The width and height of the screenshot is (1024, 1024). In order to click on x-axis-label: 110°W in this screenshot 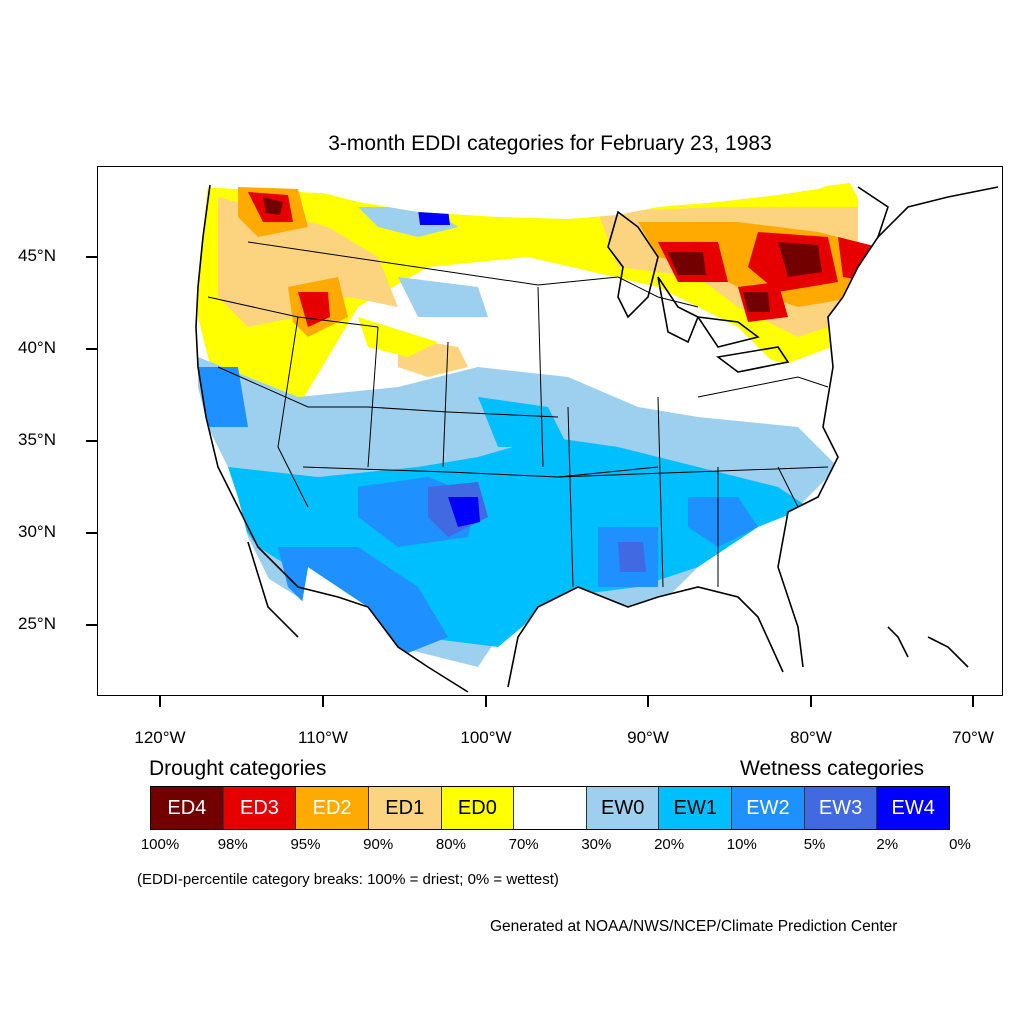, I will do `click(323, 737)`.